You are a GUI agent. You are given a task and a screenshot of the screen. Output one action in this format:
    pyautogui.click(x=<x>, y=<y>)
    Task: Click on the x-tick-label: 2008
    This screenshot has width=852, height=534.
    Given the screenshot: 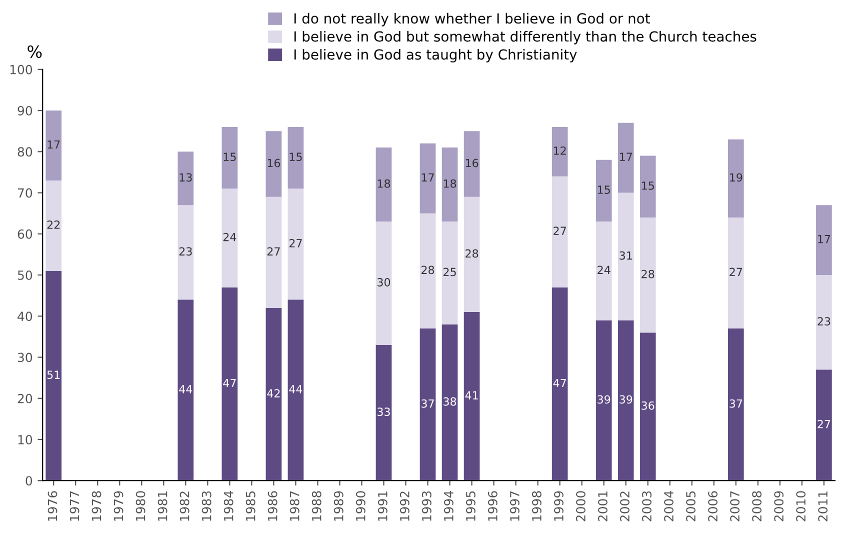 What is the action you would take?
    pyautogui.click(x=757, y=506)
    